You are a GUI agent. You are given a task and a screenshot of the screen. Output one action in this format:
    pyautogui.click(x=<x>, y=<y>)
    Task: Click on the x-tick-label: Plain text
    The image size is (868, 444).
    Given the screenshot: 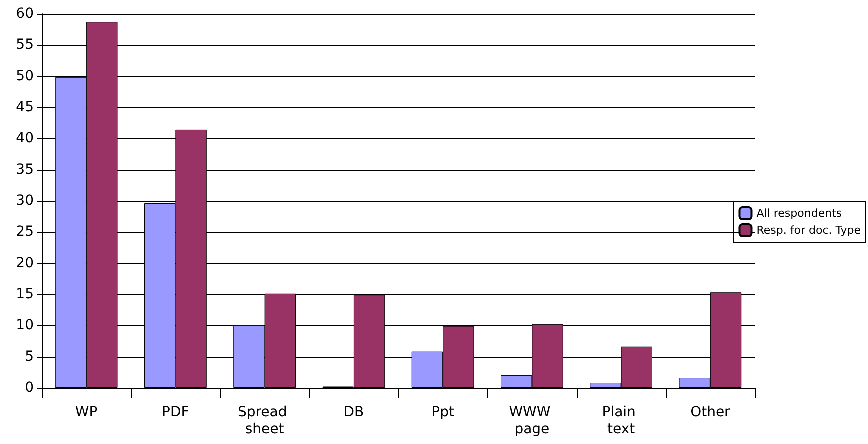 What is the action you would take?
    pyautogui.click(x=621, y=421)
    